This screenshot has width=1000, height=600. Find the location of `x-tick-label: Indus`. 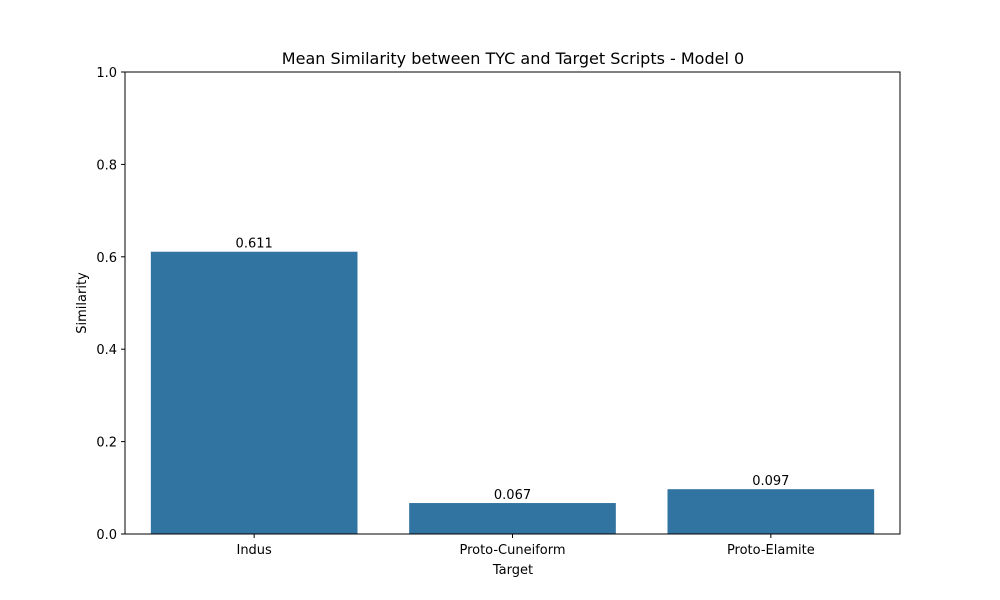

x-tick-label: Indus is located at coordinates (254, 550).